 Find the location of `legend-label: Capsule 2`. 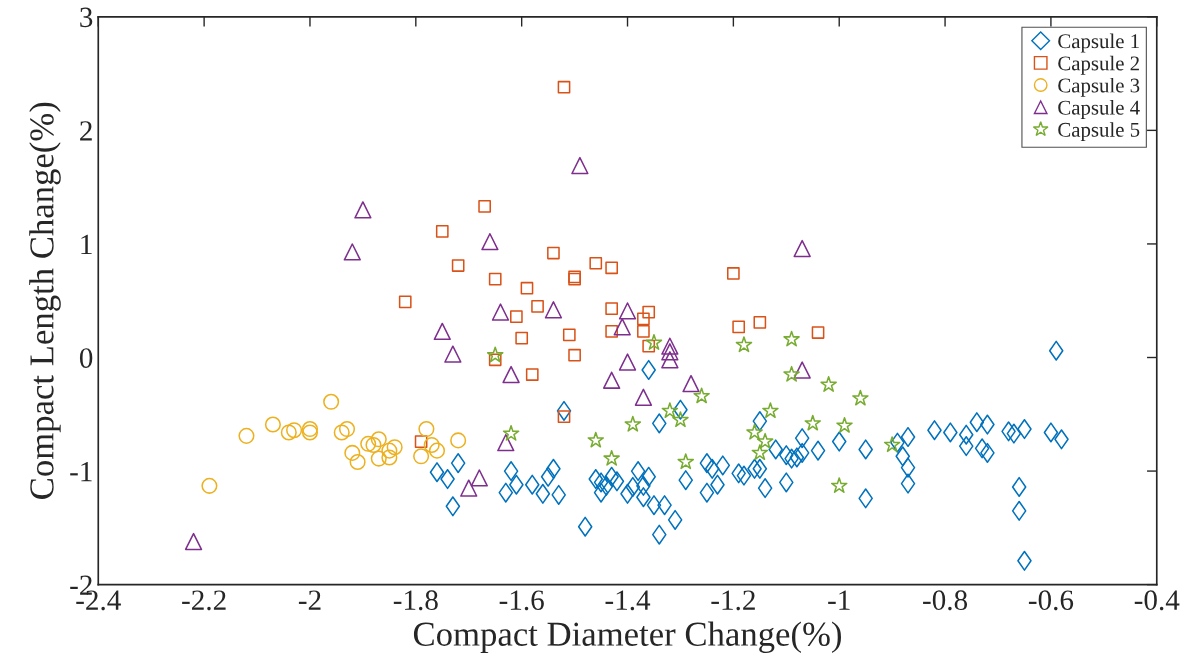

legend-label: Capsule 2 is located at coordinates (1098, 65).